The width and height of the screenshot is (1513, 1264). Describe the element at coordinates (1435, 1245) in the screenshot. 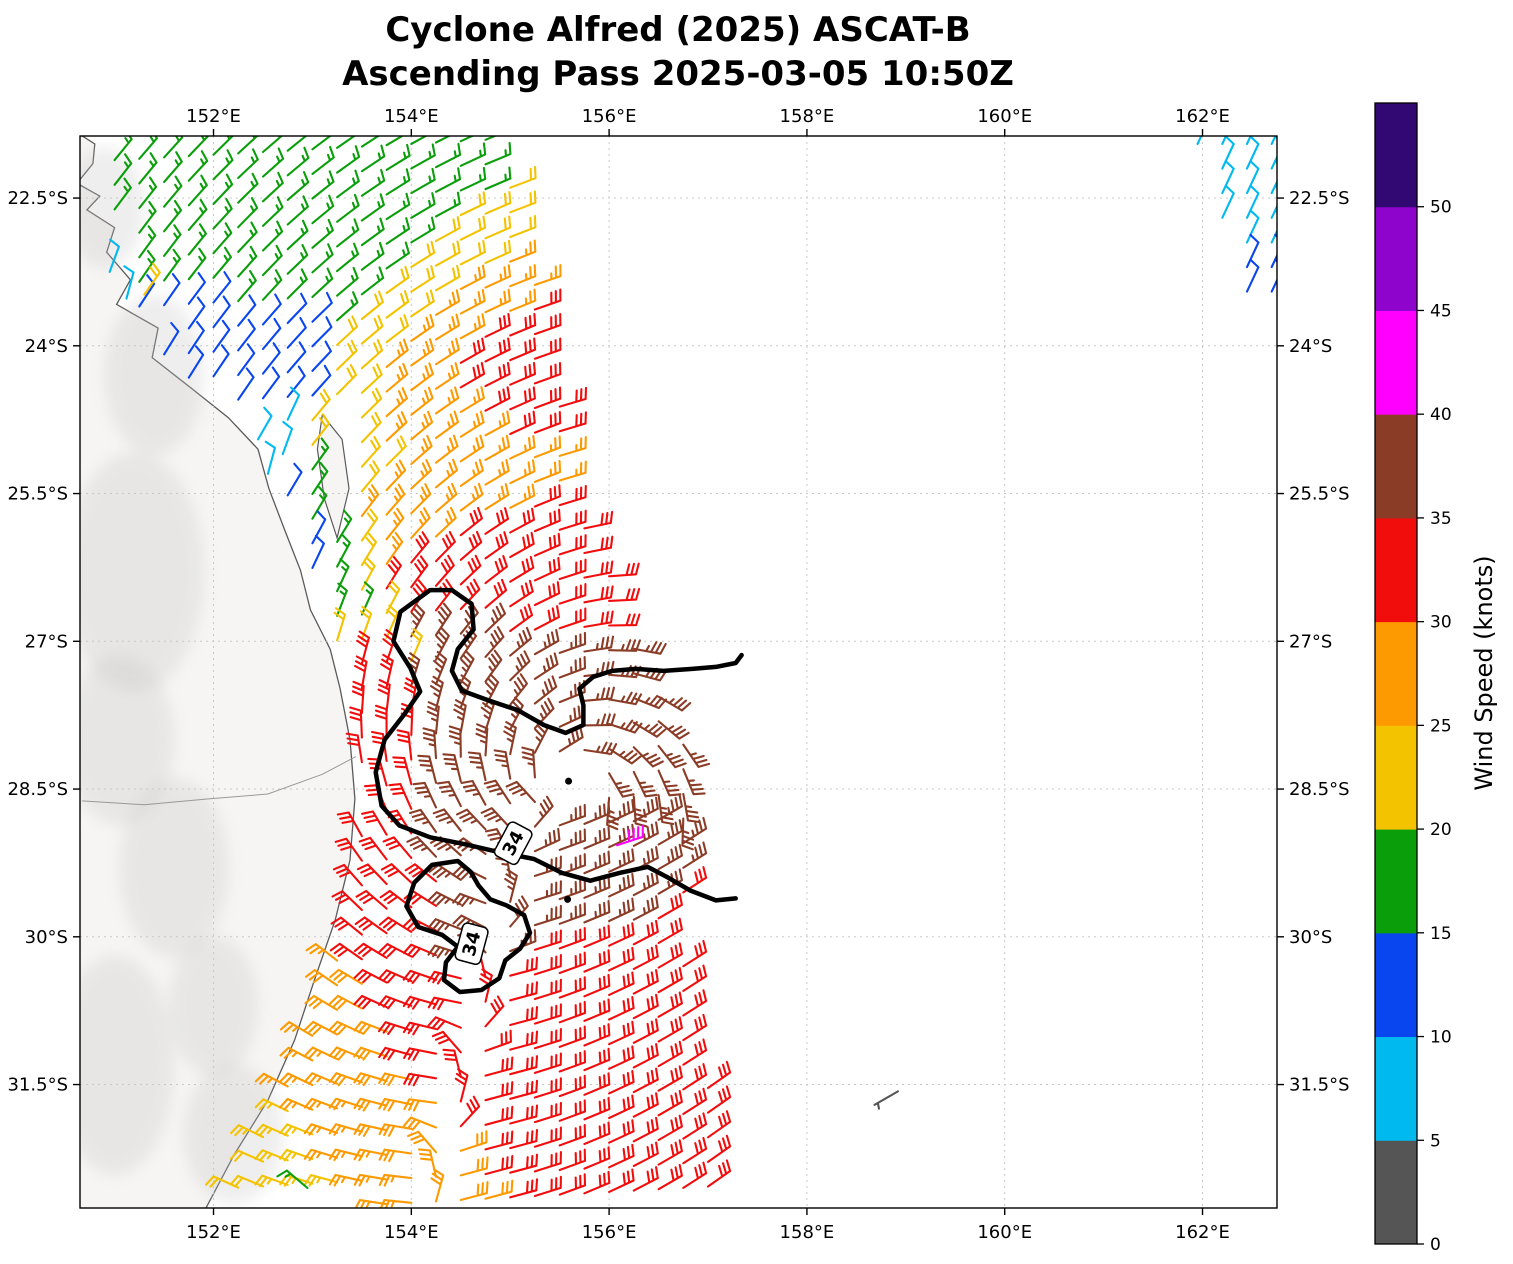

I see `colorbar-tick-label: 0` at that location.